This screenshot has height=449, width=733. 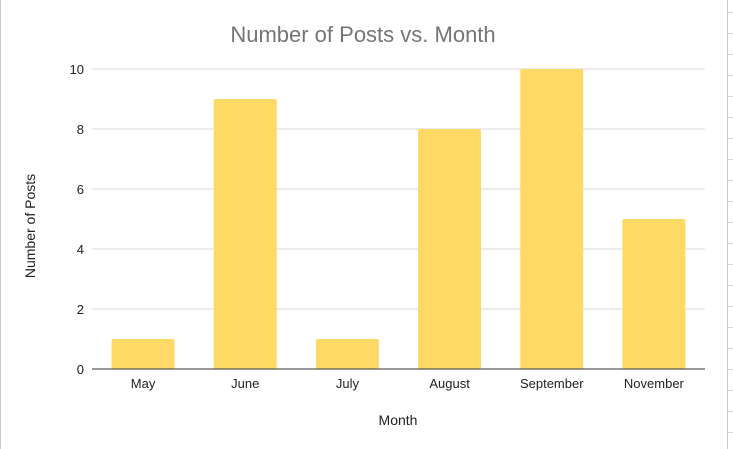 I want to click on x-tick-label: August, so click(x=449, y=383).